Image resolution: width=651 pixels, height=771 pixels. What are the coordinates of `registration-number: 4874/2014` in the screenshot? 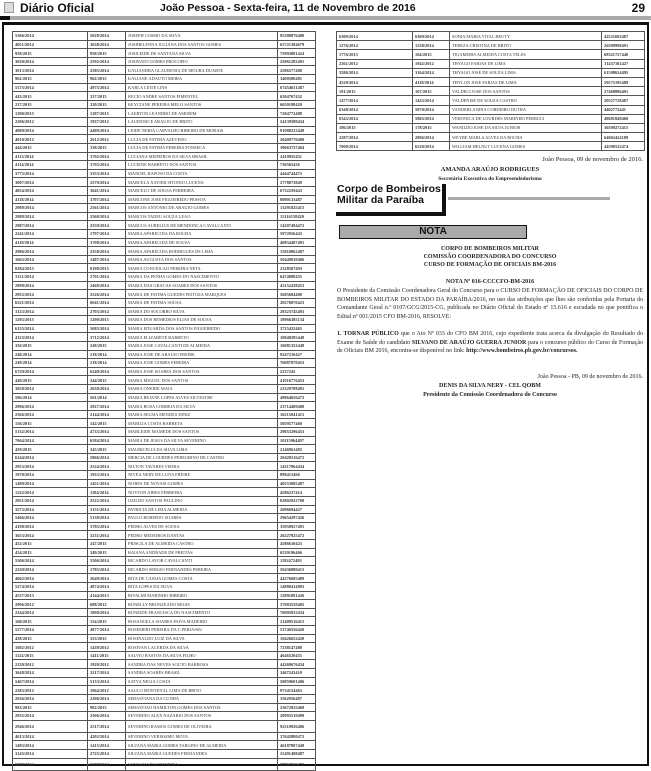 It's located at (106, 587).